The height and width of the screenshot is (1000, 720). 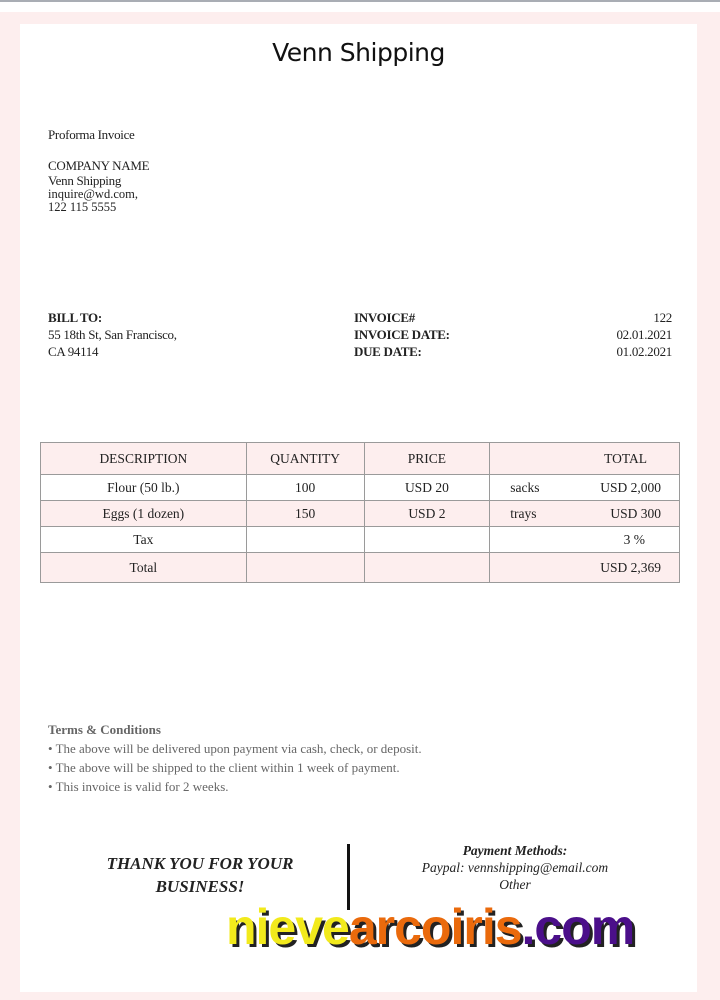 I want to click on terms-heading: Terms & Conditions, so click(x=104, y=729).